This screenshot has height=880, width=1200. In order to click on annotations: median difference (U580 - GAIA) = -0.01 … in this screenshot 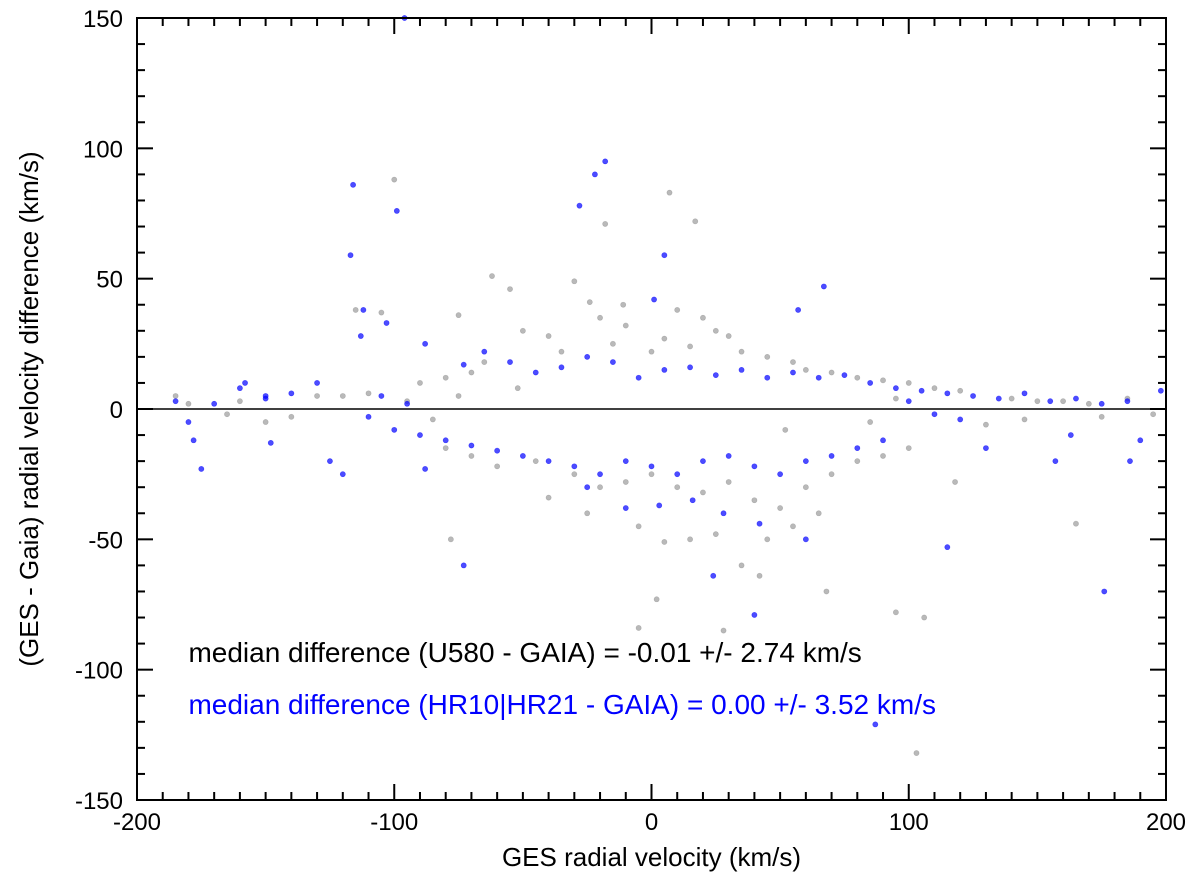, I will do `click(562, 678)`.